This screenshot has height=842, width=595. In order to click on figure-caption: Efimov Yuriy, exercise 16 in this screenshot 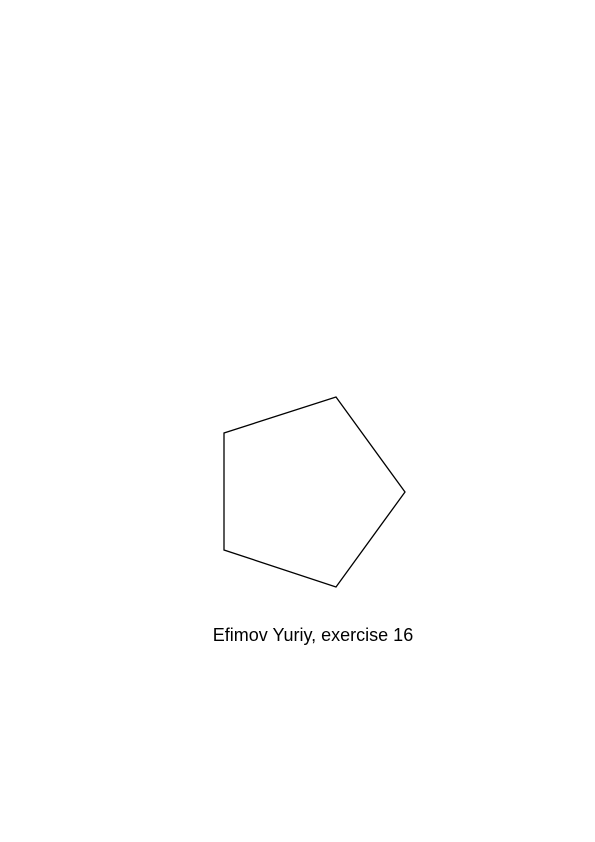, I will do `click(313, 635)`.